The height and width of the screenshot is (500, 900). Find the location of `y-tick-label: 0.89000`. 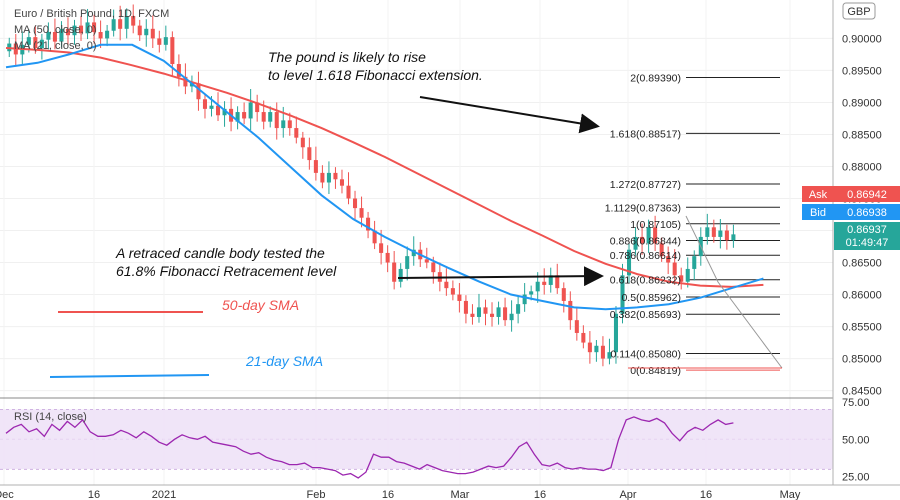

y-tick-label: 0.89000 is located at coordinates (862, 103).